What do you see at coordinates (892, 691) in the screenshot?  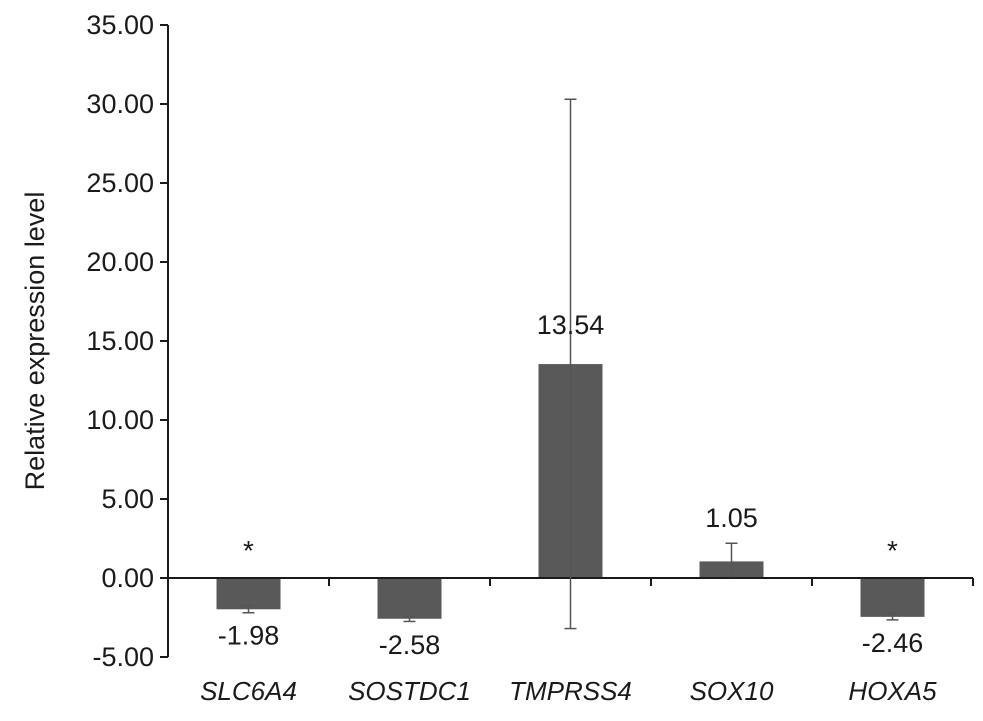 I see `x-category-label-hoxa5: HOXA5` at bounding box center [892, 691].